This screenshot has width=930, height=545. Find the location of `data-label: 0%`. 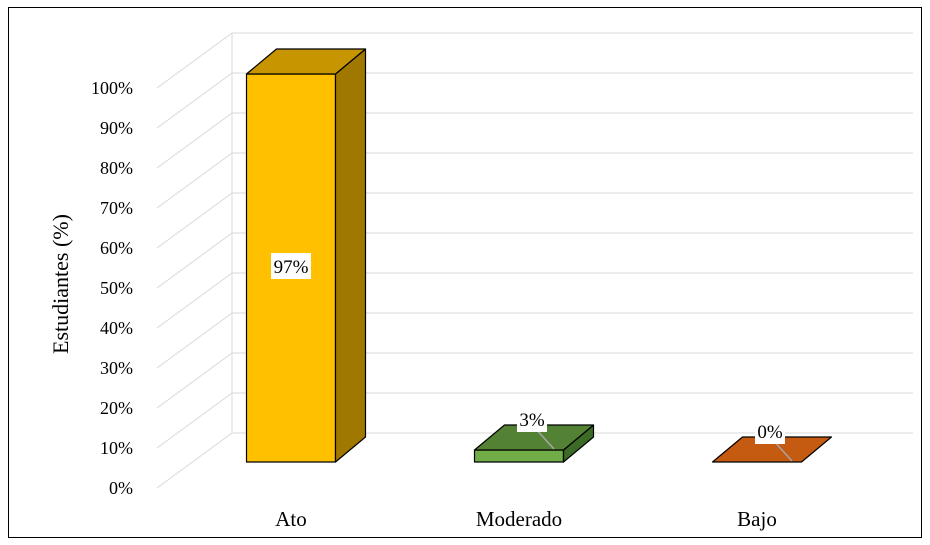

data-label: 0% is located at coordinates (774, 440).